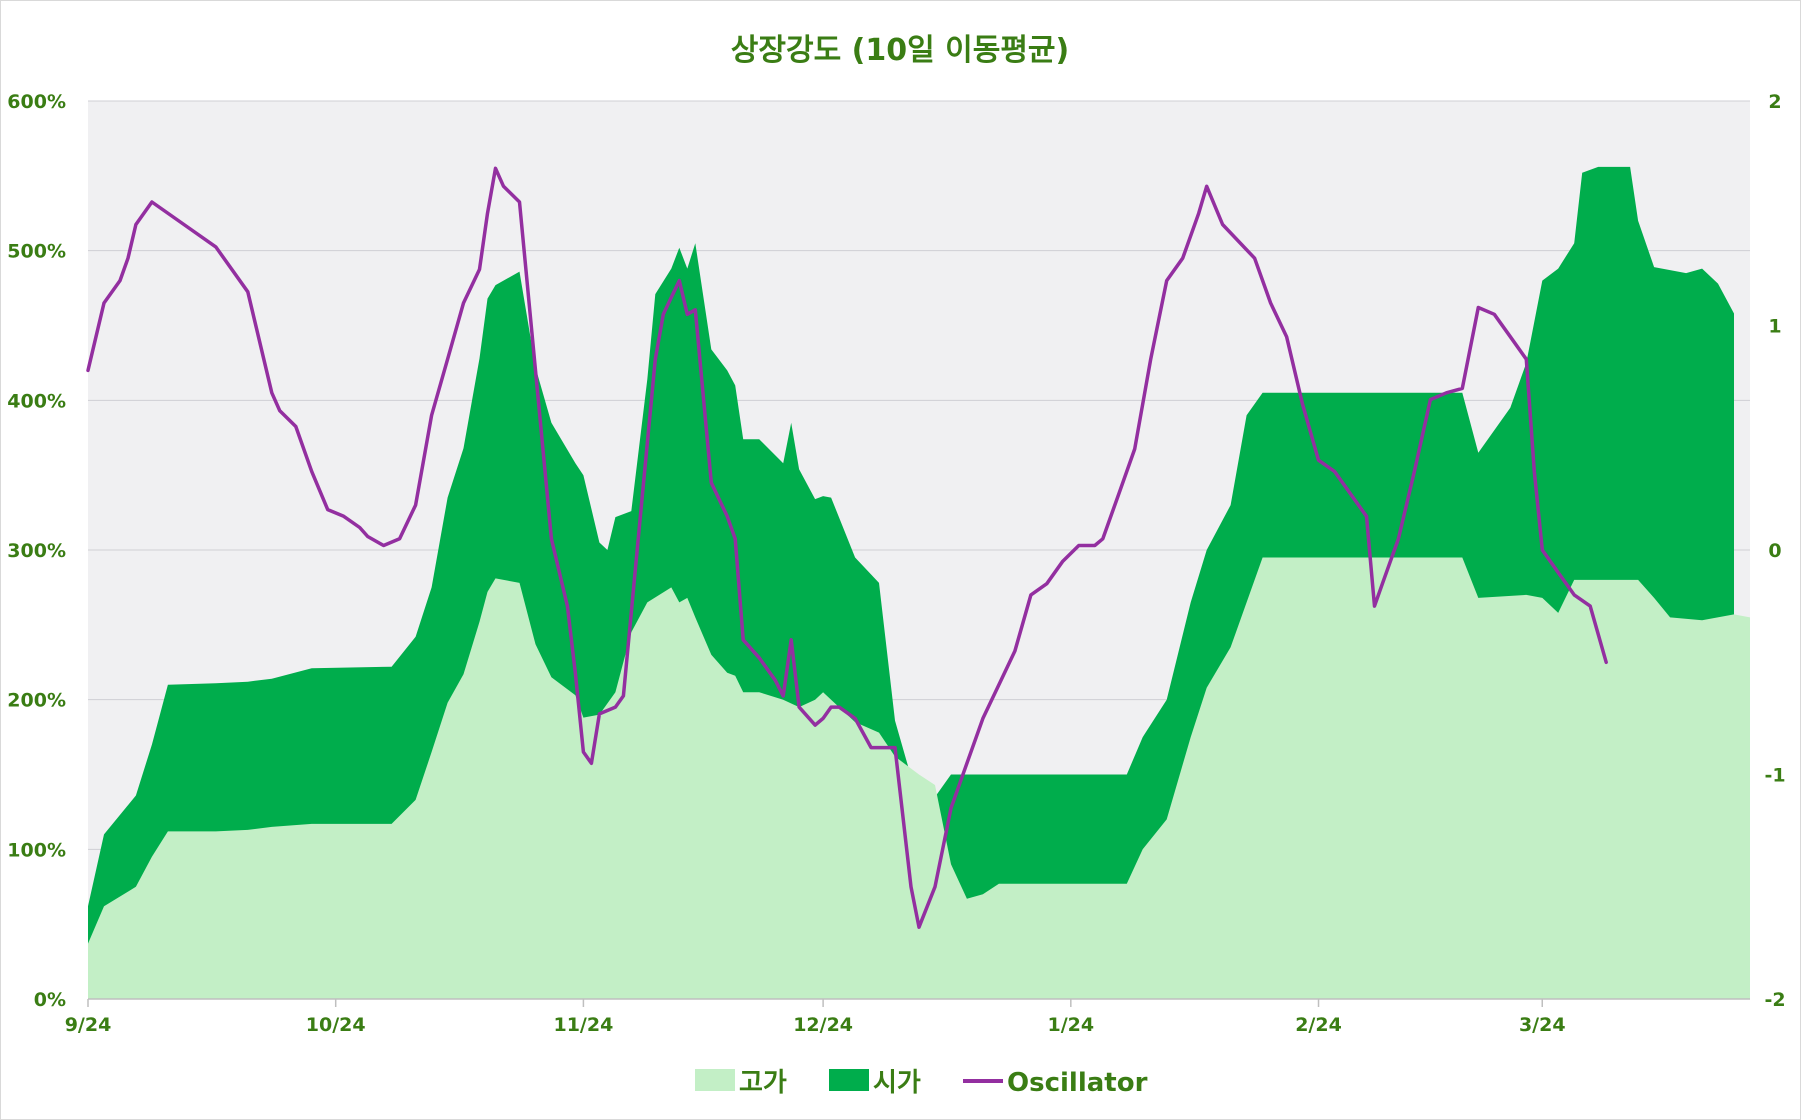 Image resolution: width=1801 pixels, height=1120 pixels. I want to click on y-left-tick-label: 600%, so click(36, 102).